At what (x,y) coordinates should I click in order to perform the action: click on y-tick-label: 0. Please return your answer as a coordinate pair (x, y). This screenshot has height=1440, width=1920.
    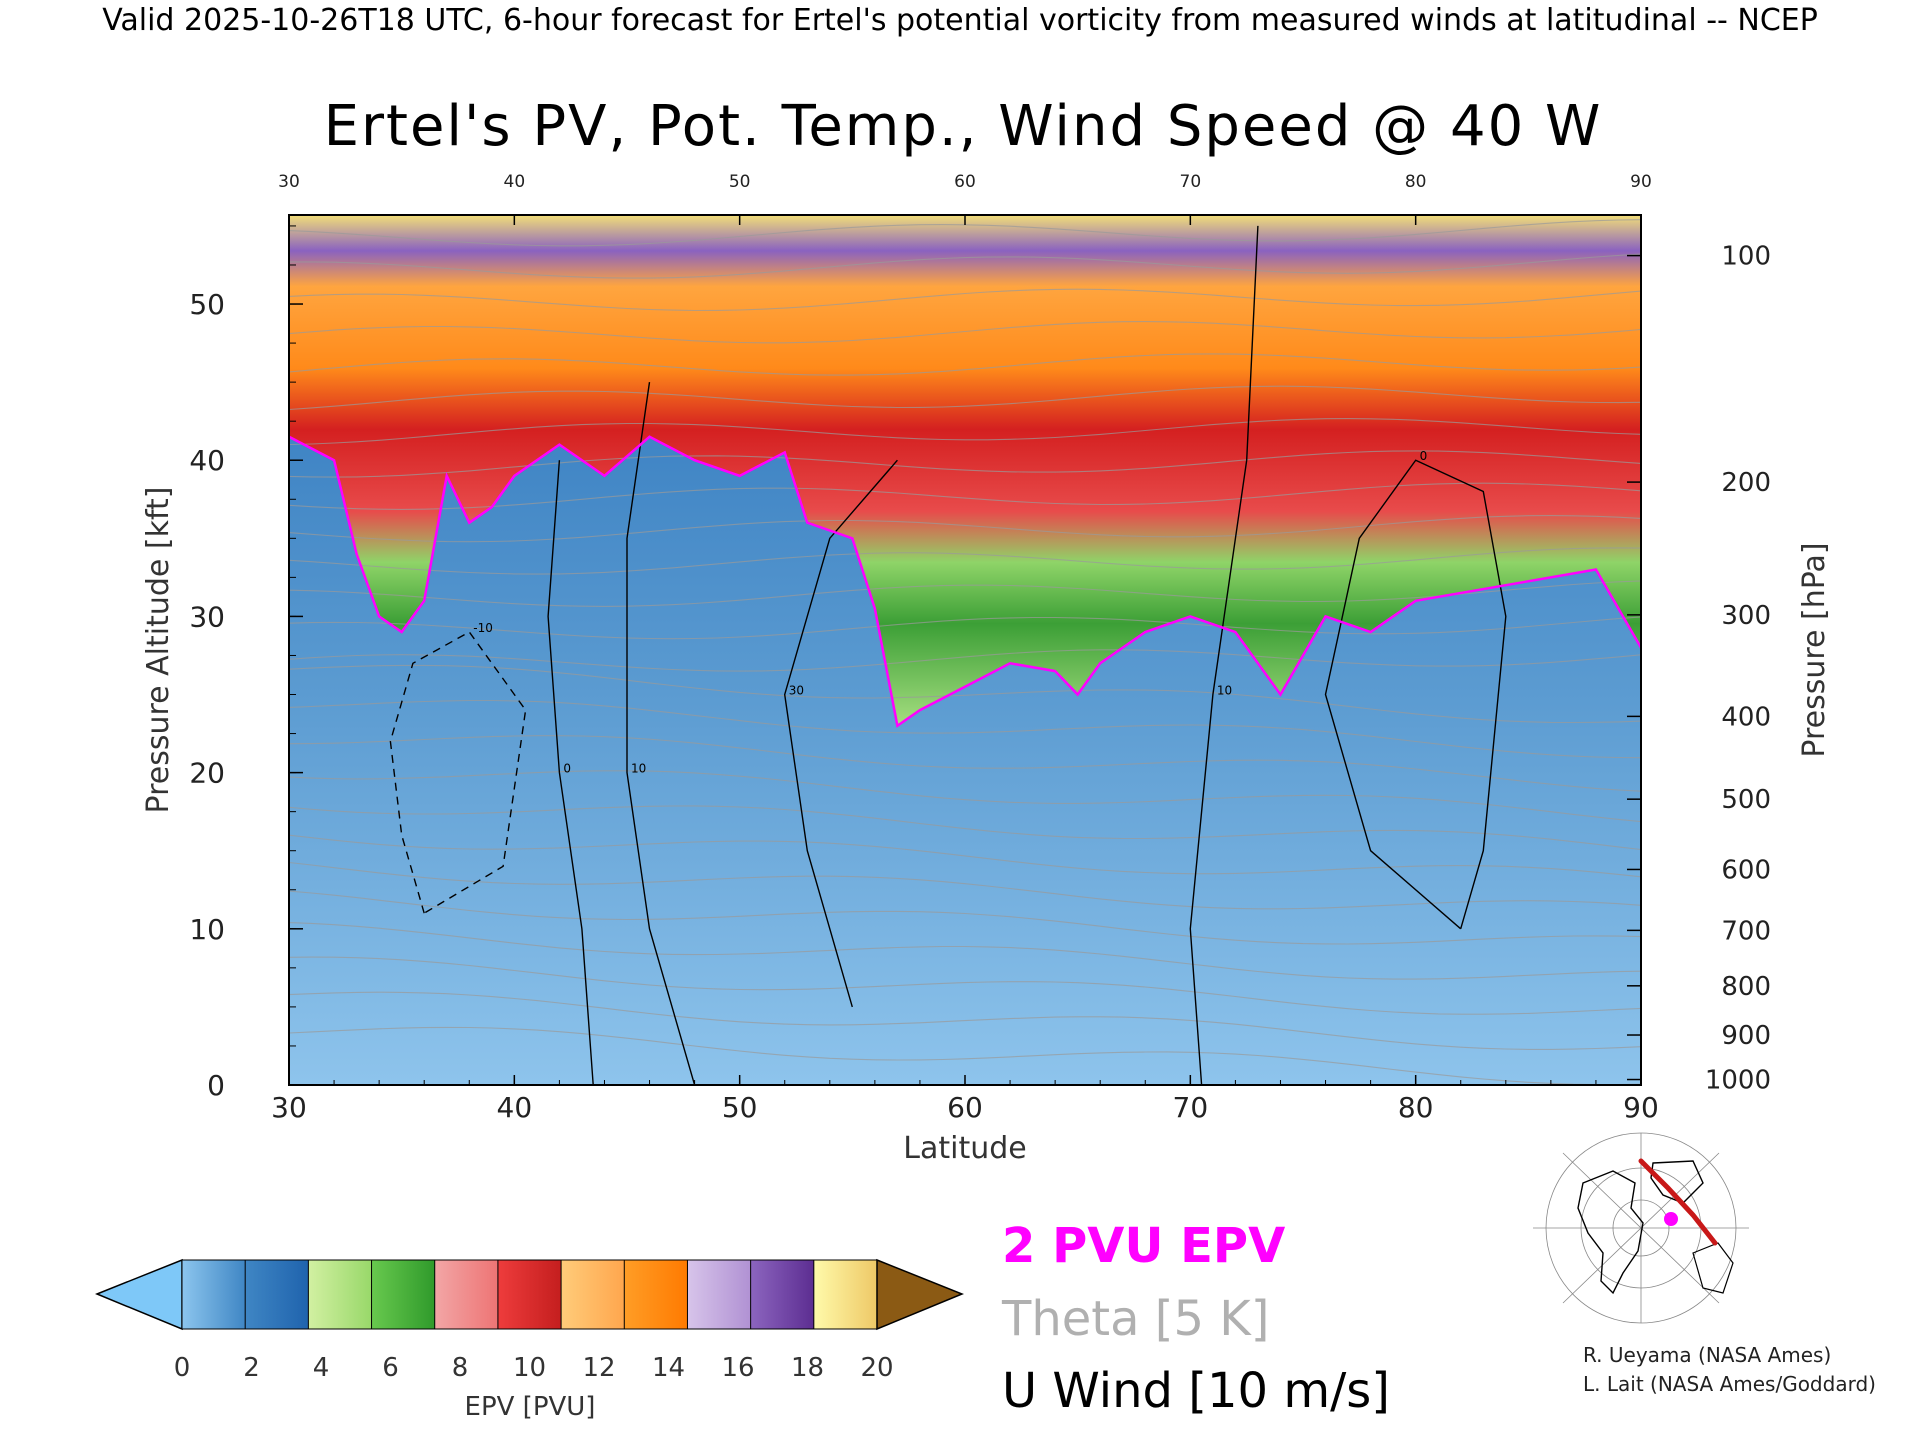
    Looking at the image, I should click on (216, 1085).